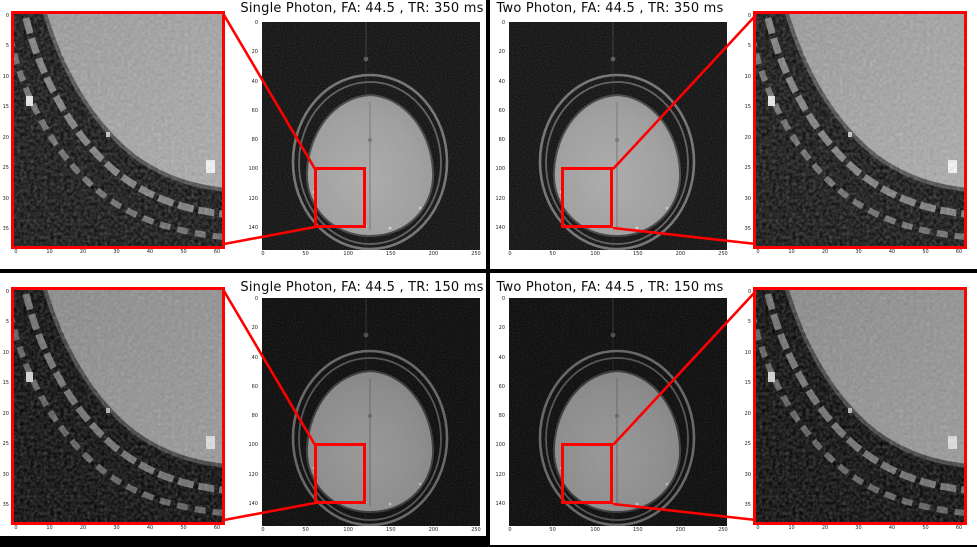  Describe the element at coordinates (745, 398) in the screenshot. I see `inset-y-axis-ticks: 0 5 10 15 20 25 30 35` at that location.